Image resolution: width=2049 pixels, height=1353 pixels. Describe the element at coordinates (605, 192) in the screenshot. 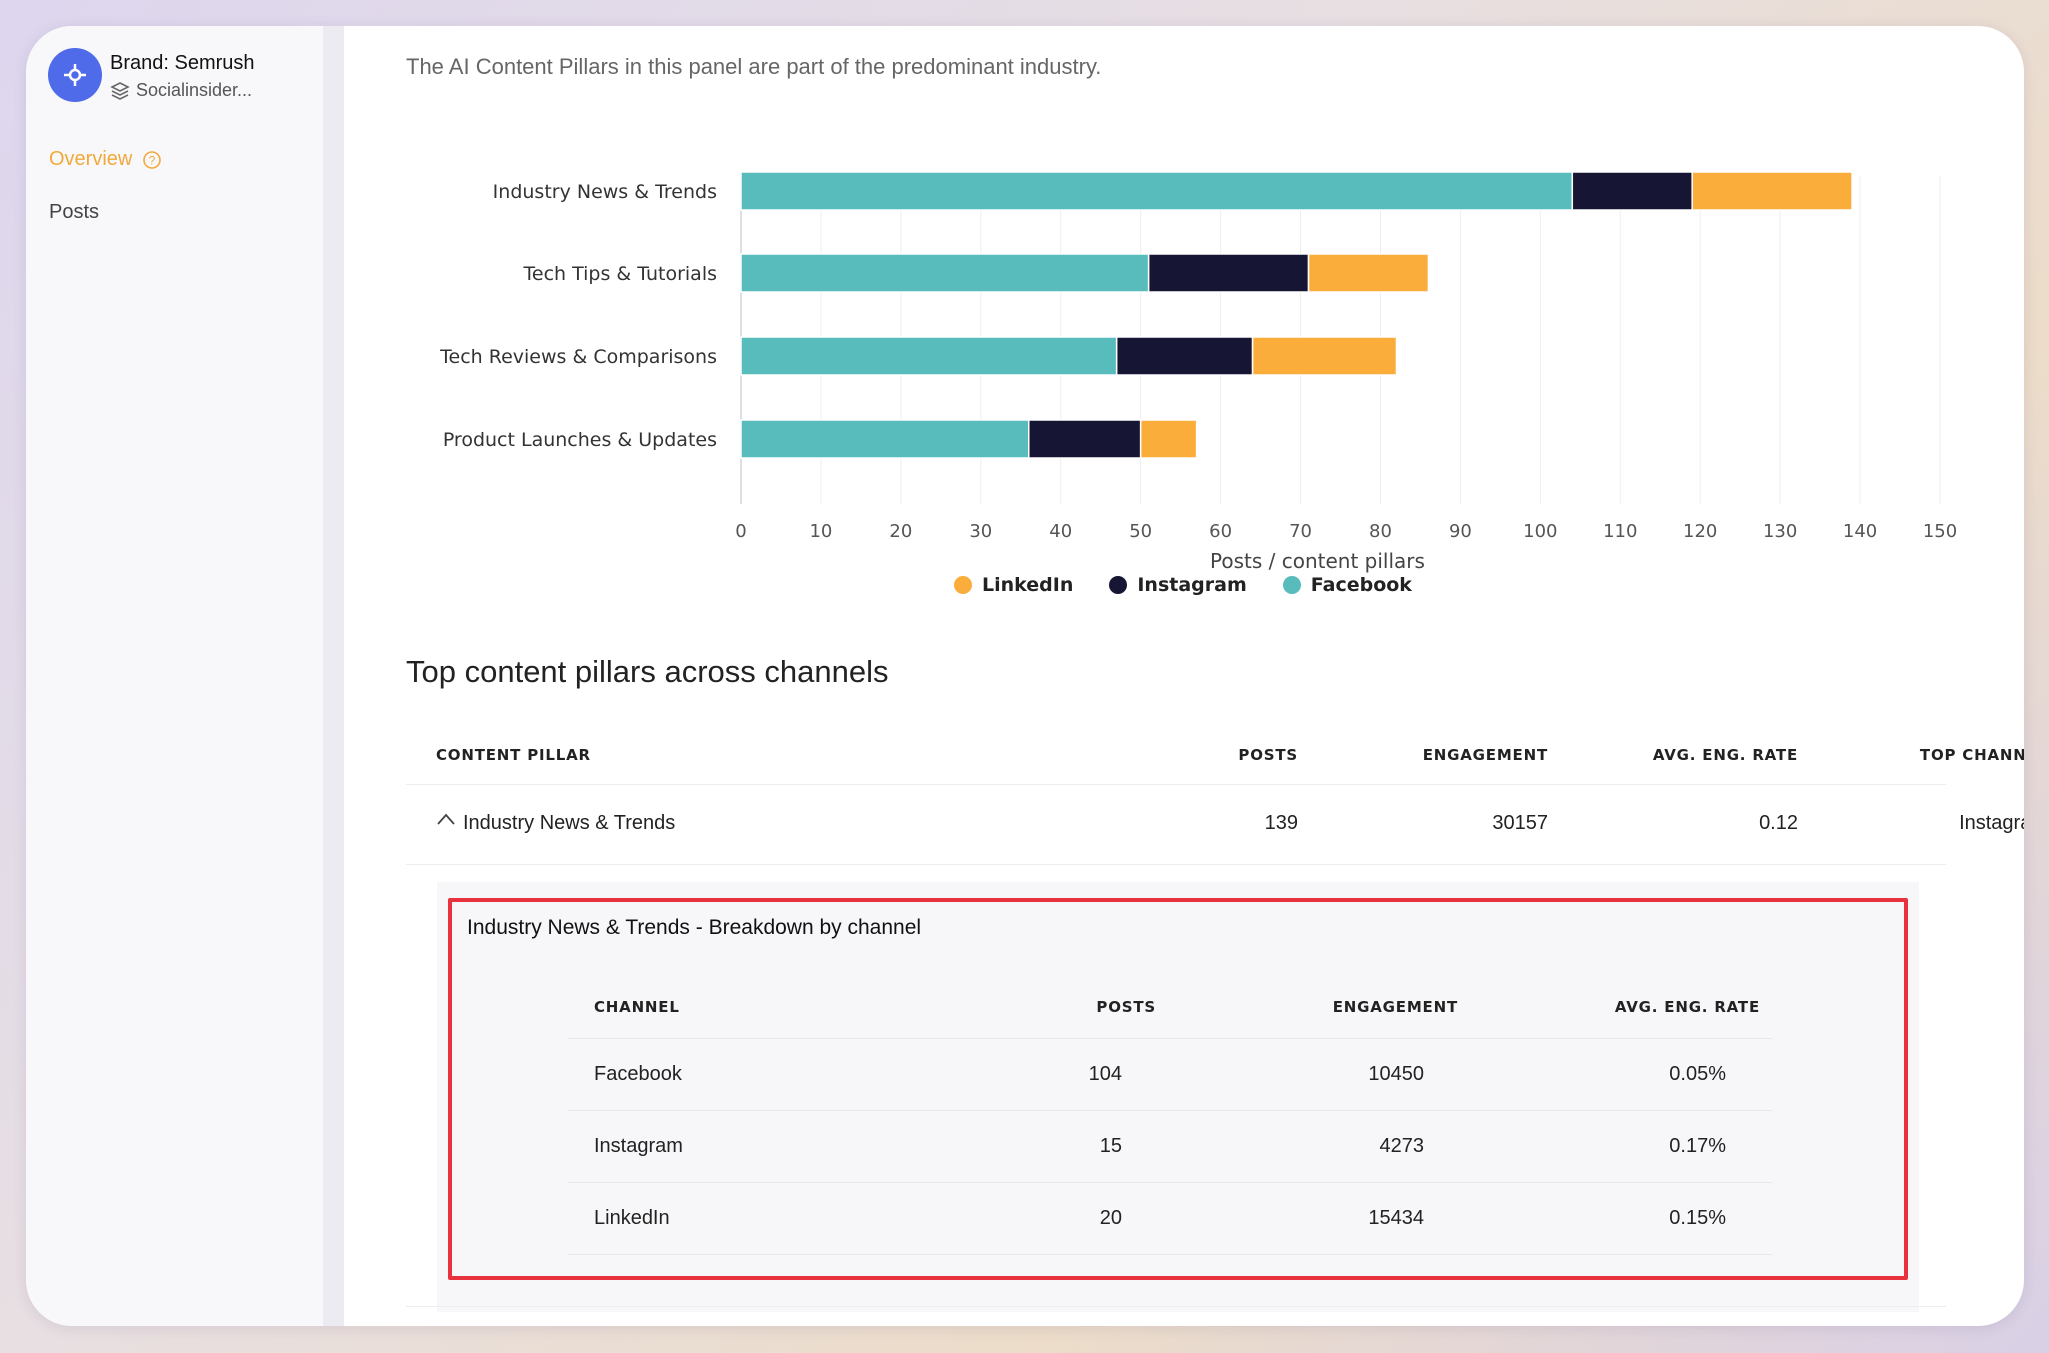

I see `y-category-label: Industry News & Trends` at that location.